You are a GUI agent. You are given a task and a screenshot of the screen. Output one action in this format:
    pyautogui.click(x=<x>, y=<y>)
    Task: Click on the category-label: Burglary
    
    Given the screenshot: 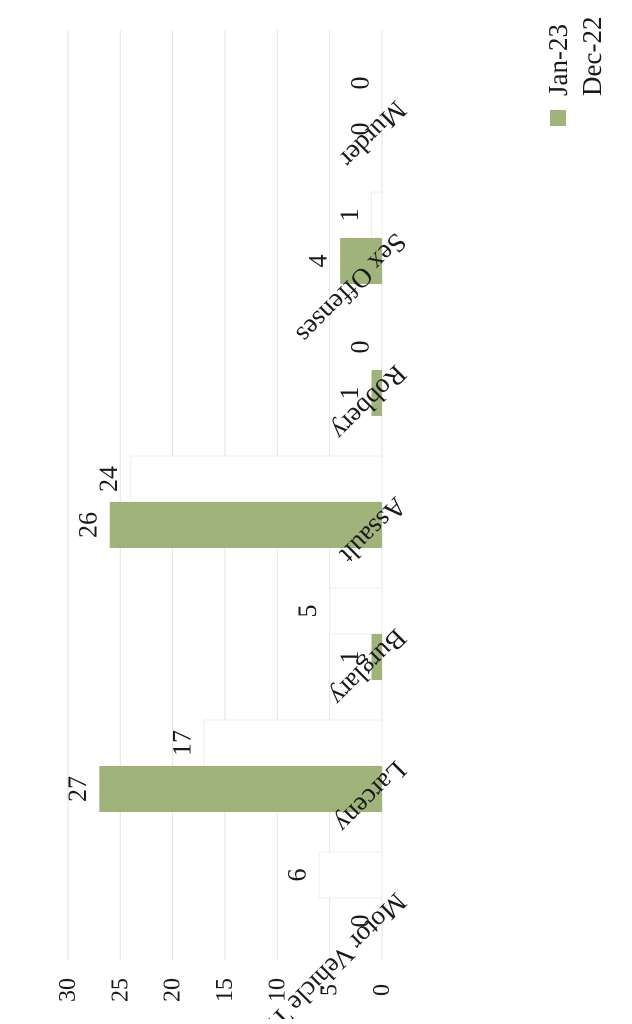 What is the action you would take?
    pyautogui.click(x=368, y=667)
    